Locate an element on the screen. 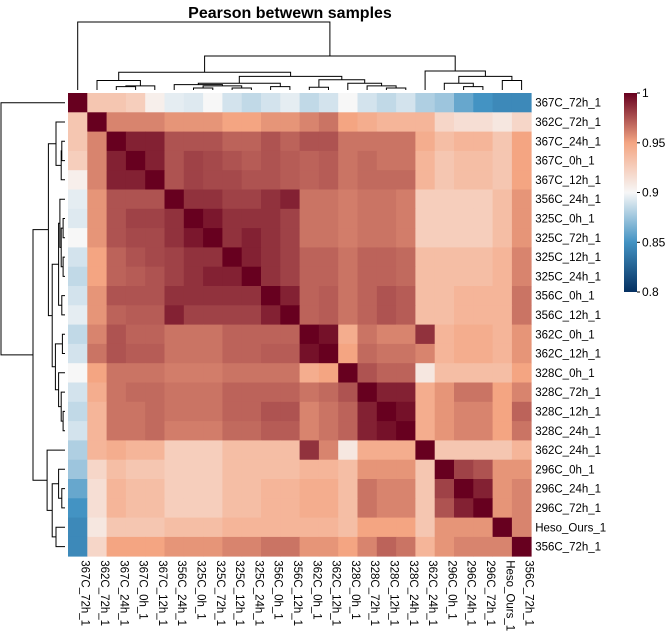 Image resolution: width=671 pixels, height=638 pixels. row-label: 296C_24h_1 is located at coordinates (568, 490).